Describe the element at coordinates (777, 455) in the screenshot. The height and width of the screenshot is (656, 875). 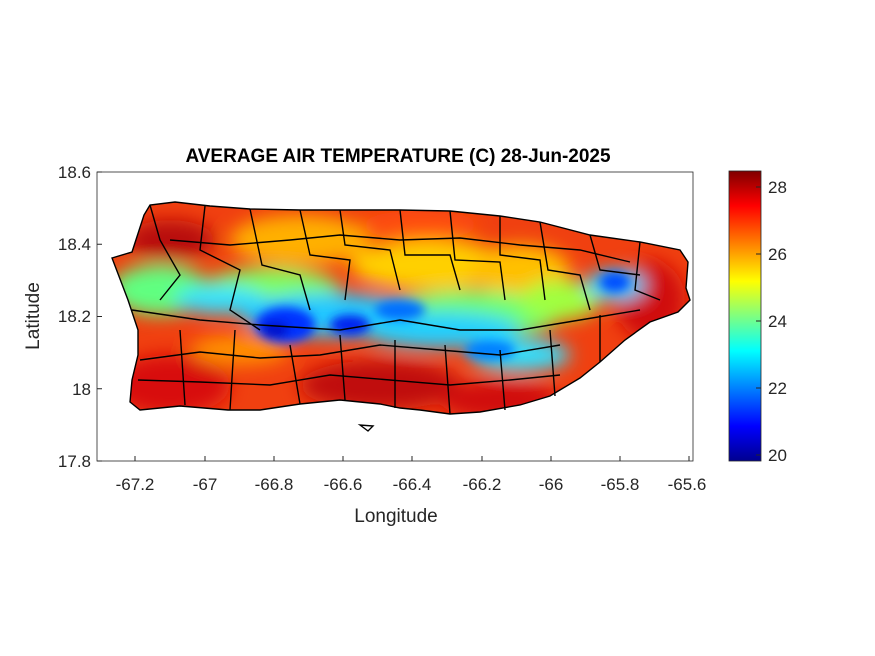
I see `colorbar-tick-label: 20` at that location.